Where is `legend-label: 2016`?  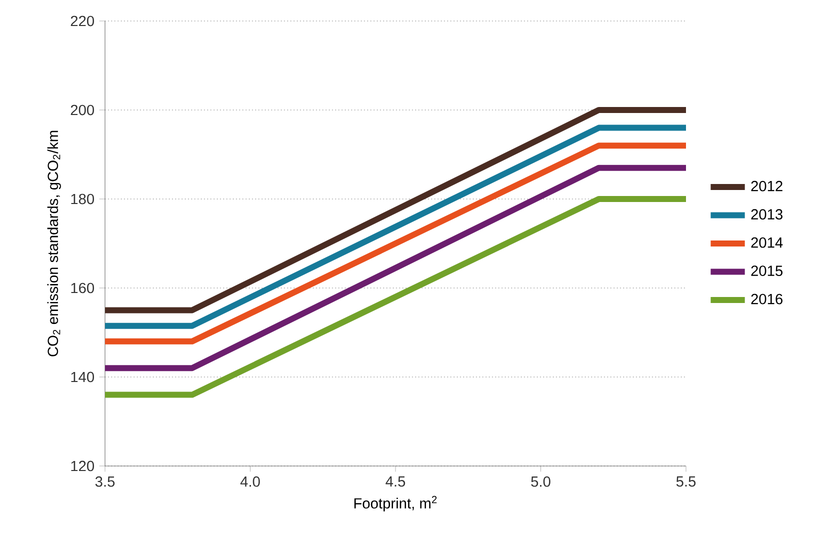 legend-label: 2016 is located at coordinates (766, 299).